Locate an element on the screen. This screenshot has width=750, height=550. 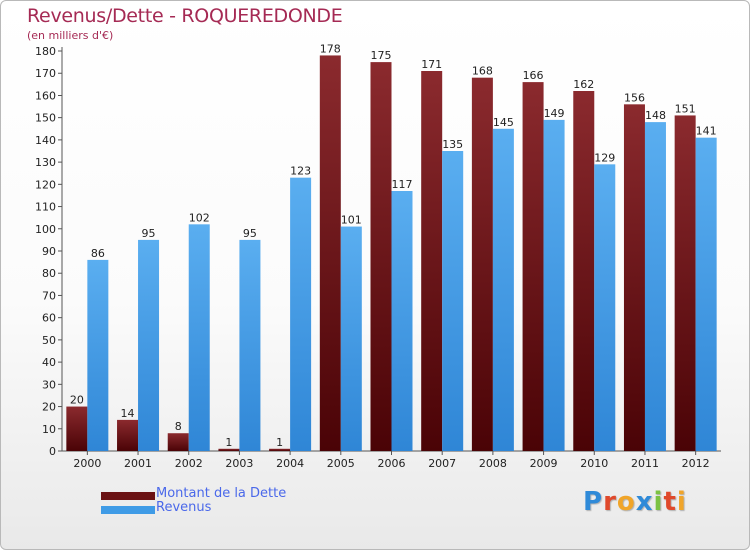
x-tick-label: 2003 is located at coordinates (239, 463).